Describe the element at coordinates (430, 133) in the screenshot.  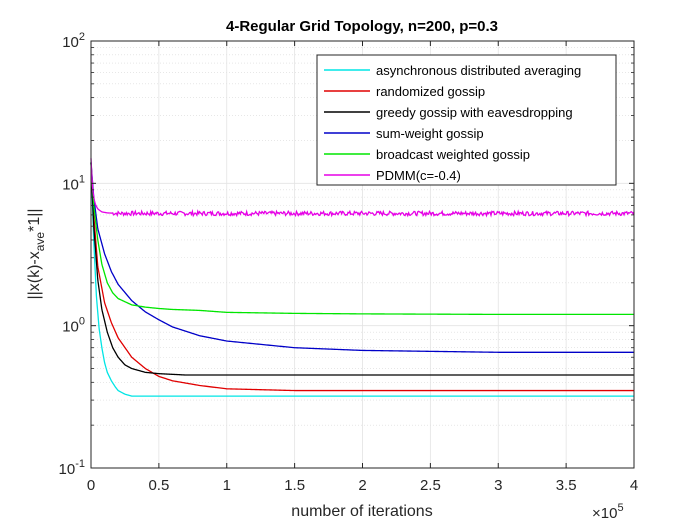
I see `legend-label: sum-weight gossip` at that location.